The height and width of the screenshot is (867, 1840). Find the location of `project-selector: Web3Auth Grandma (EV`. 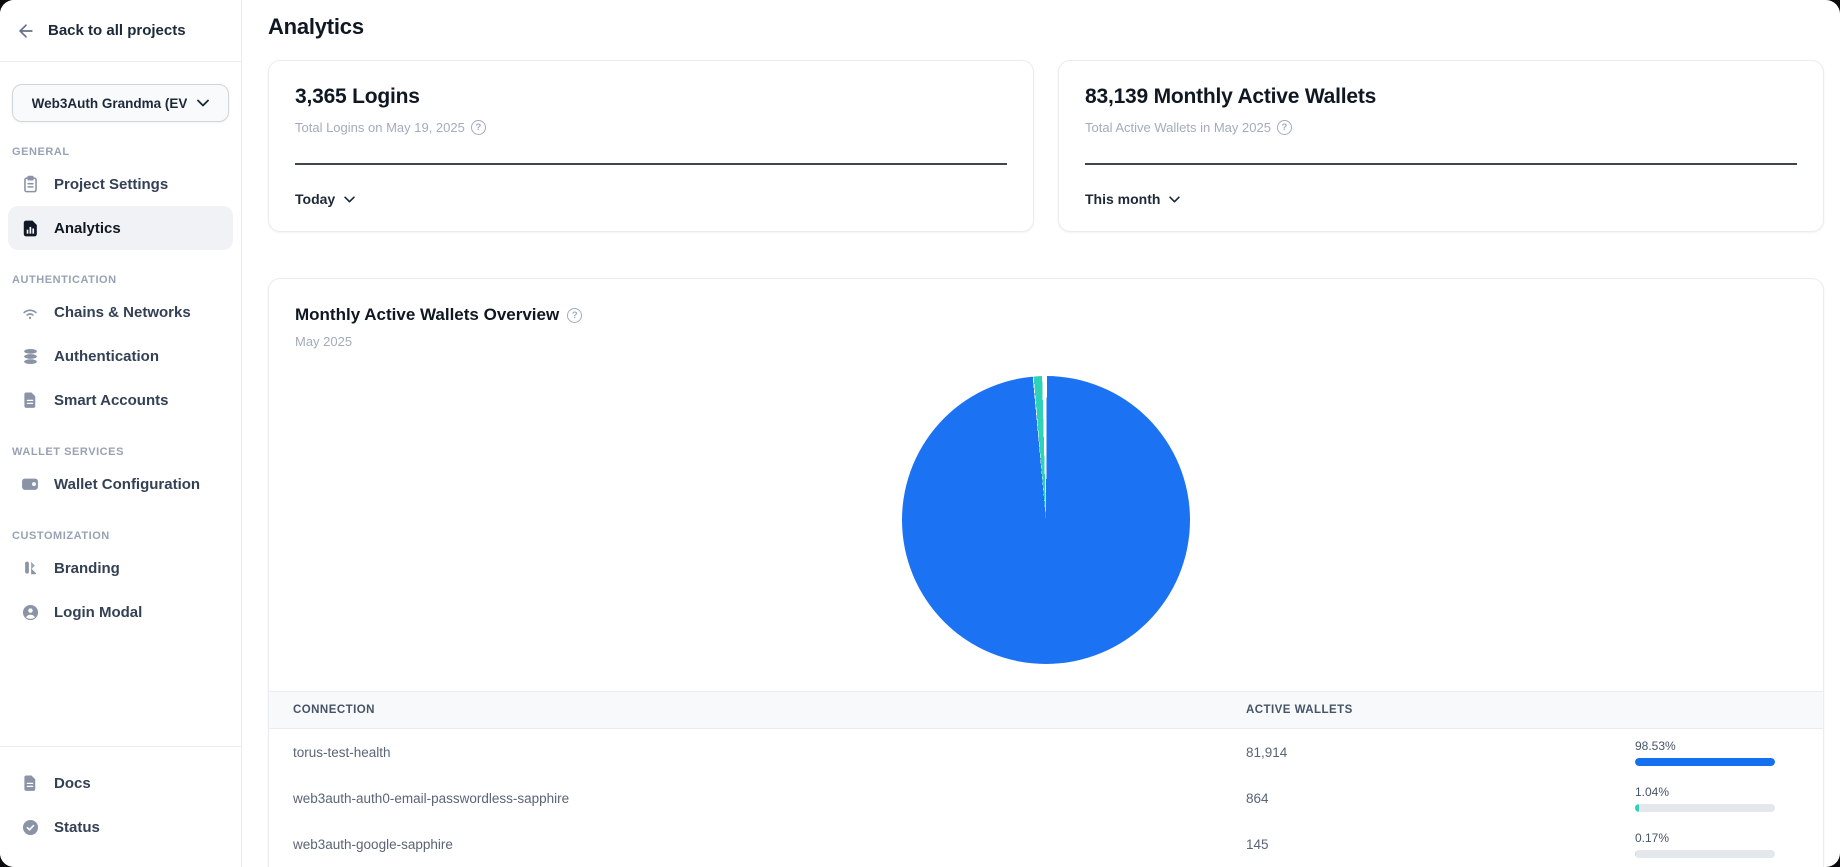

project-selector: Web3Auth Grandma (EV is located at coordinates (120, 103).